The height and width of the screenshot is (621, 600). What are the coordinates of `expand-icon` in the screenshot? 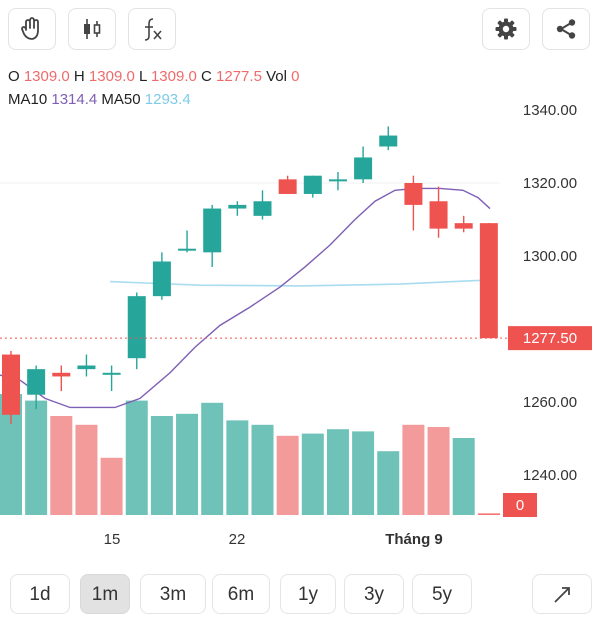 It's located at (562, 595).